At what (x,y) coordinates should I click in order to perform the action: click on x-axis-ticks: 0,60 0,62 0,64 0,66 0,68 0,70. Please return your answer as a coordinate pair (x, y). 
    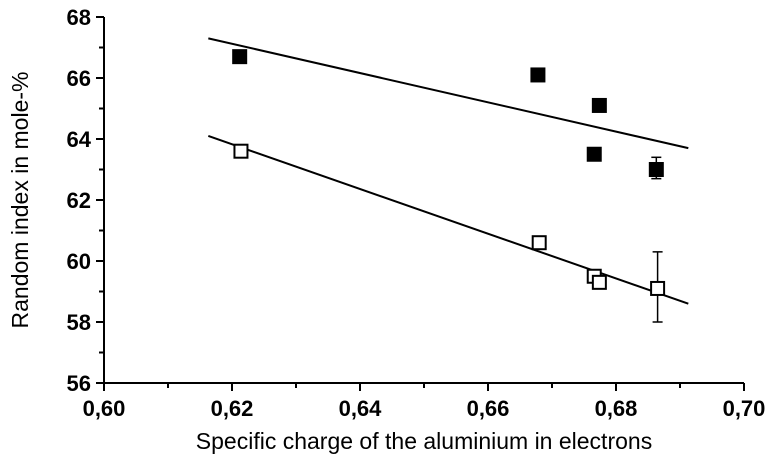
    Looking at the image, I should click on (424, 402).